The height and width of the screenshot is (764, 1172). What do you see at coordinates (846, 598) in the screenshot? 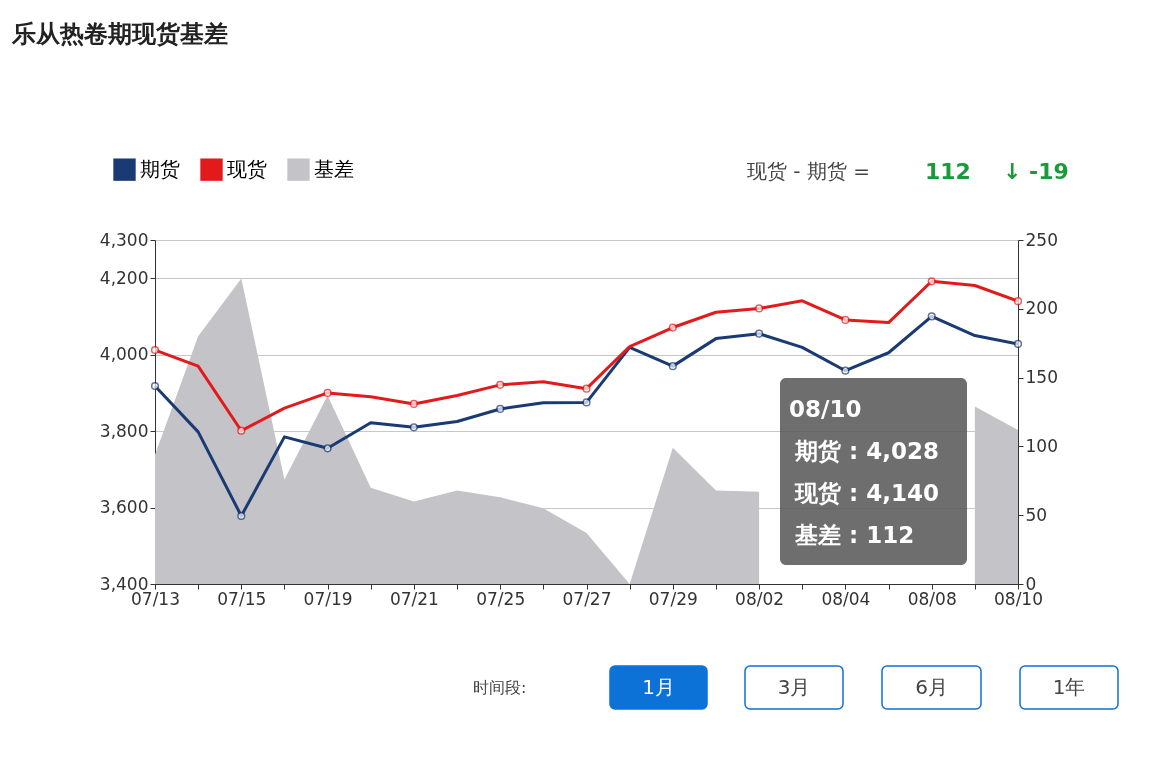
I see `x-tick-label: 08/04` at bounding box center [846, 598].